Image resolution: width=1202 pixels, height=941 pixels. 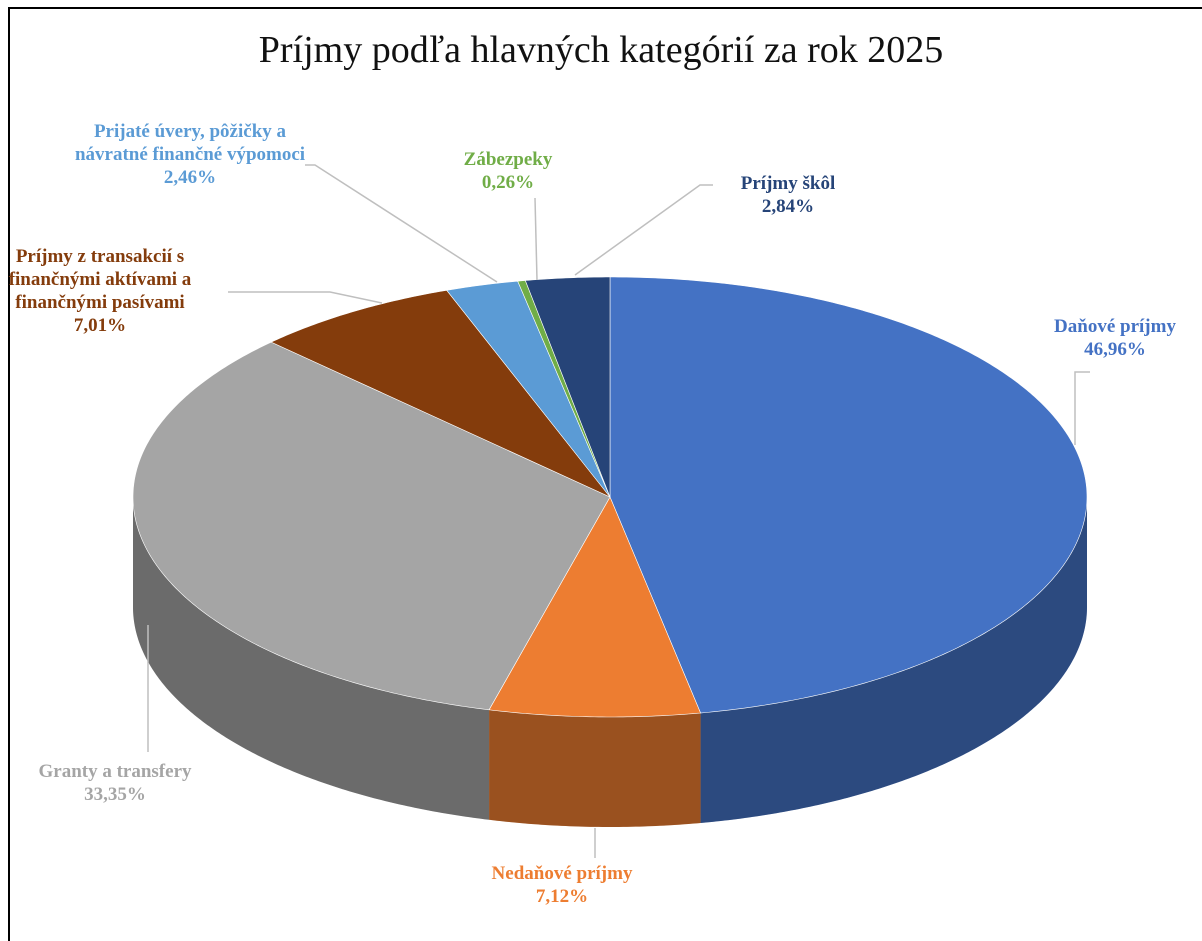 I want to click on label-name: Daňové príjmy, so click(x=1115, y=326).